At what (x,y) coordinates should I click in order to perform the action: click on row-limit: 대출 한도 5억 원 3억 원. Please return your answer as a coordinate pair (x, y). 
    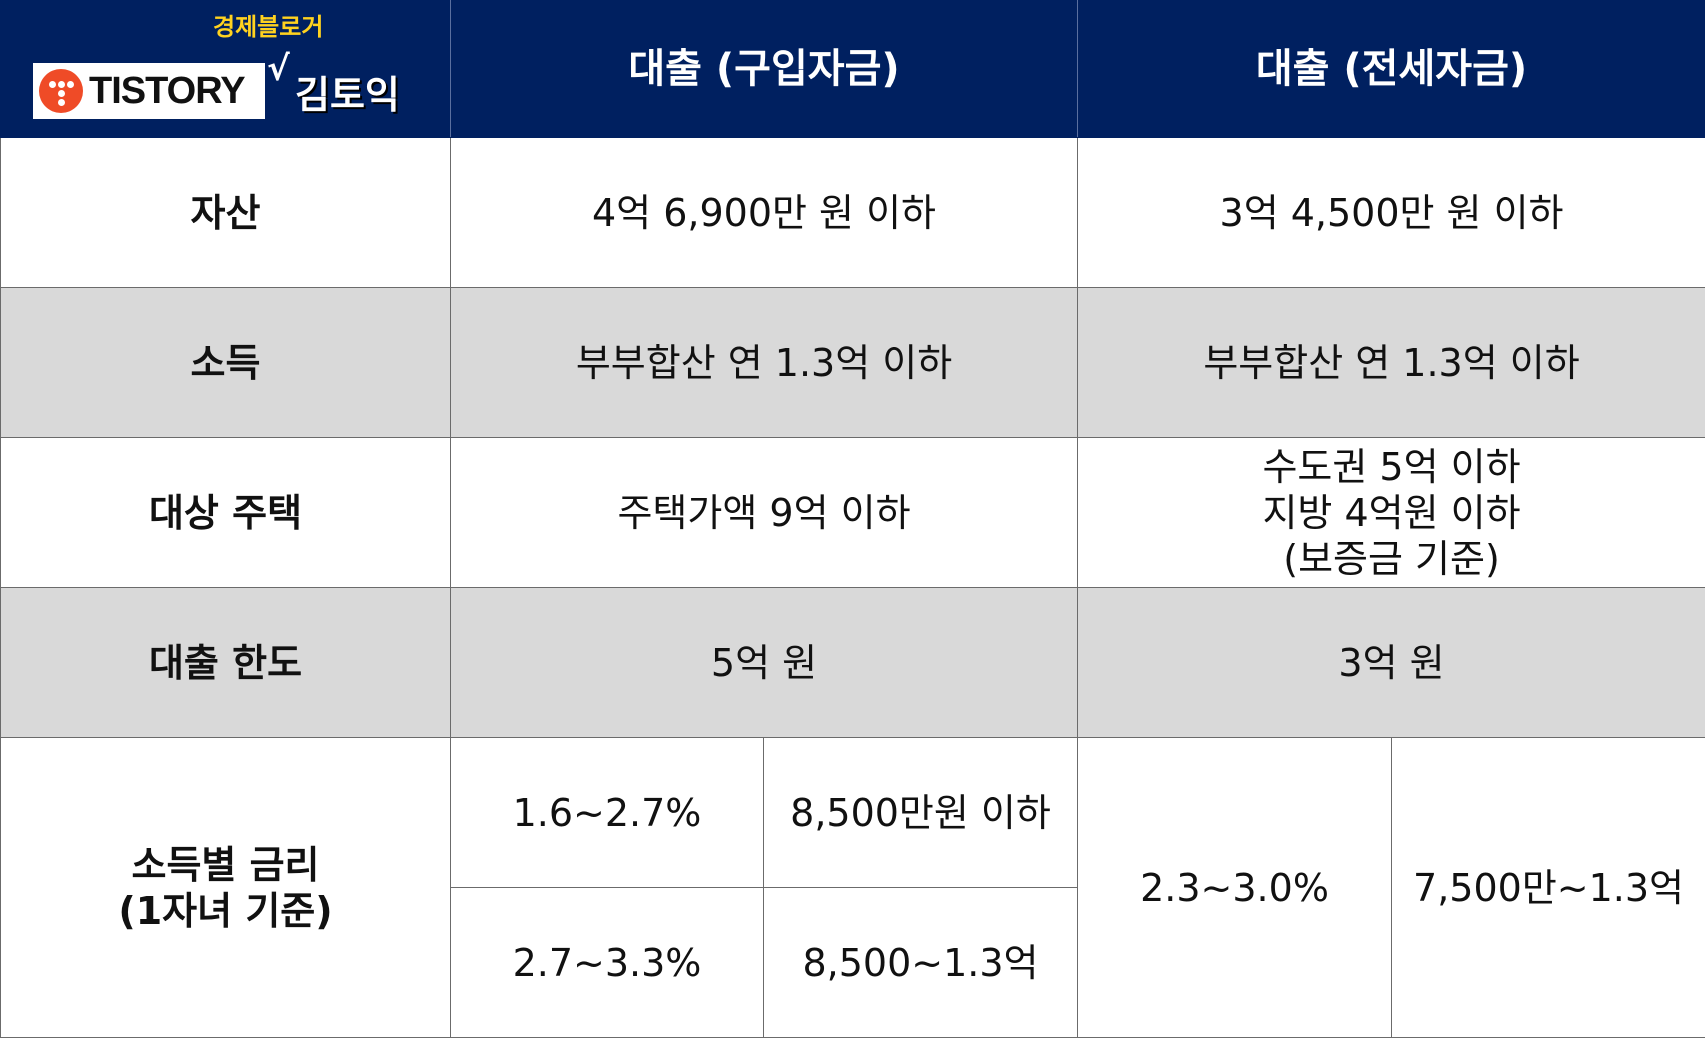
    Looking at the image, I should click on (853, 663).